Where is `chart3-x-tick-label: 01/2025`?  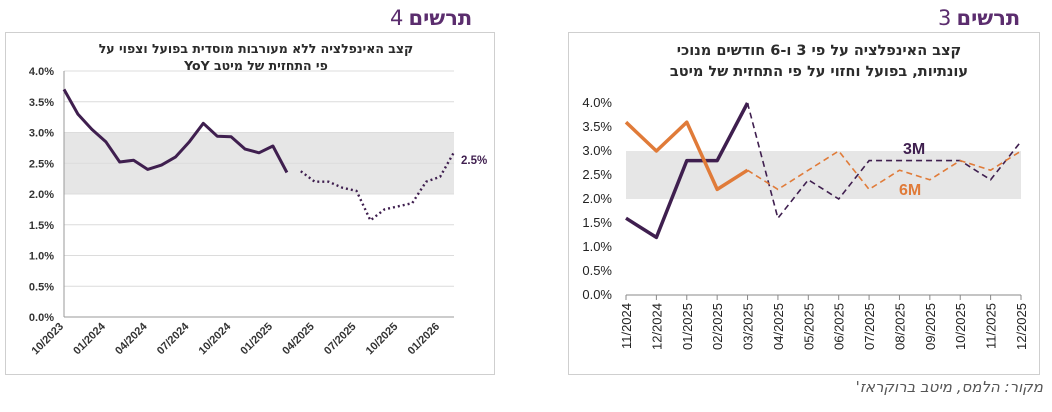
chart3-x-tick-label: 01/2025 is located at coordinates (687, 326).